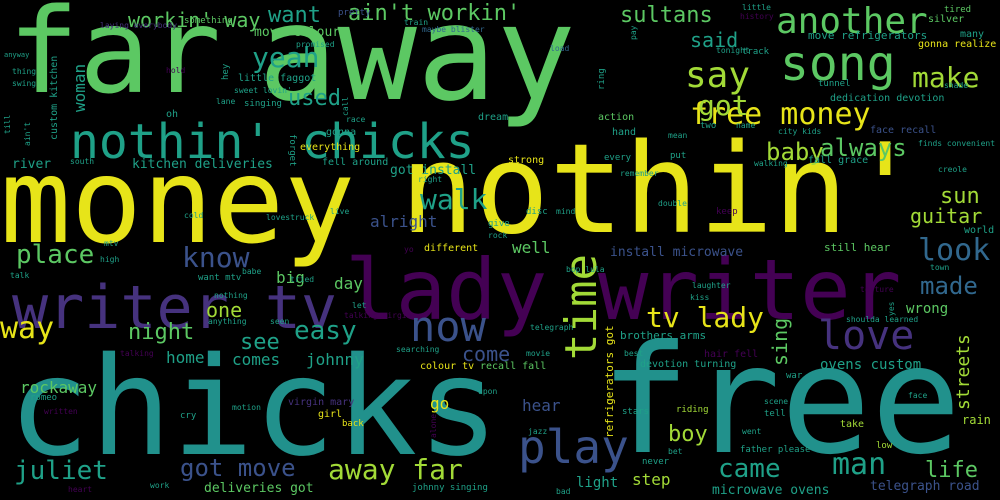 This screenshot has height=500, width=1000. Describe the element at coordinates (903, 130) in the screenshot. I see `word-face-recall: face recall` at that location.